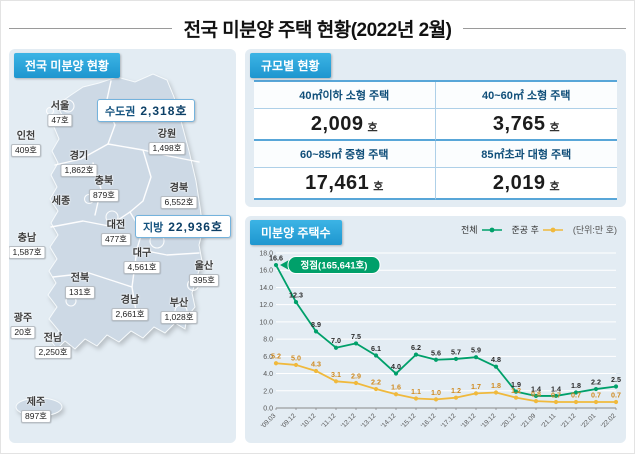 This screenshot has height=454, width=635. What do you see at coordinates (396, 366) in the screenshot?
I see `svg-text: 4.0` at bounding box center [396, 366].